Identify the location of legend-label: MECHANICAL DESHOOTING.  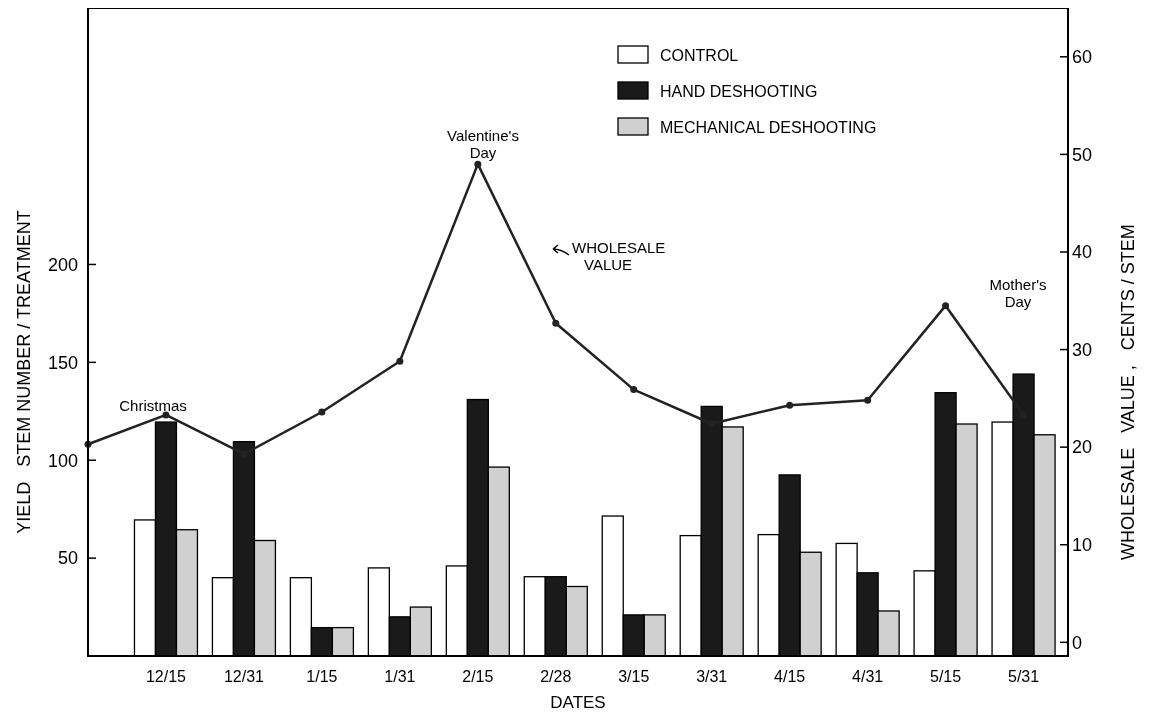
(768, 127).